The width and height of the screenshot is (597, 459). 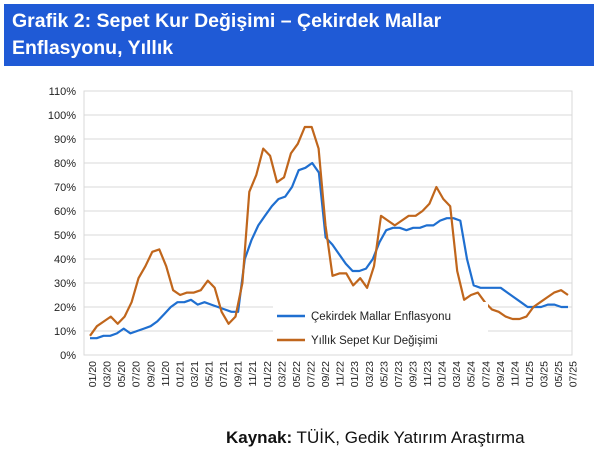 What do you see at coordinates (443, 374) in the screenshot?
I see `x-tick-label: 01/24` at bounding box center [443, 374].